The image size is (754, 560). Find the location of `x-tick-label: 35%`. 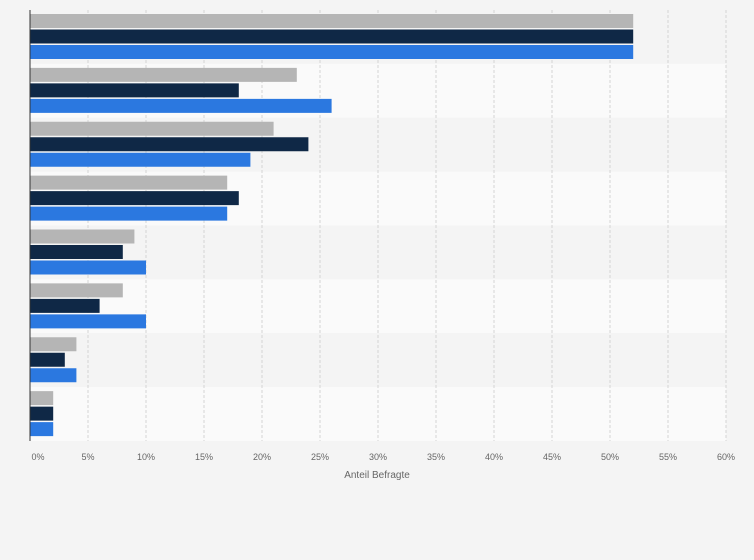

x-tick-label: 35% is located at coordinates (436, 457).